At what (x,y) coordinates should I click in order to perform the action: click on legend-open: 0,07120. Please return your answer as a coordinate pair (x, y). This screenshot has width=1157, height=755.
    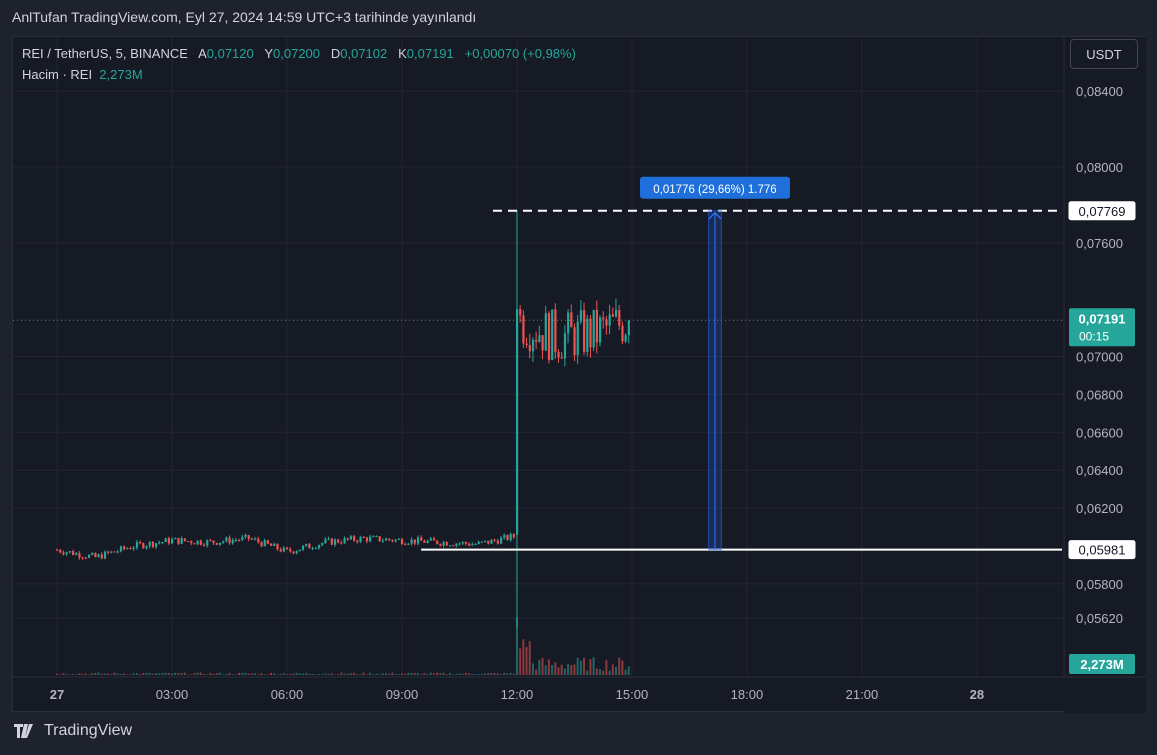
    Looking at the image, I should click on (230, 53).